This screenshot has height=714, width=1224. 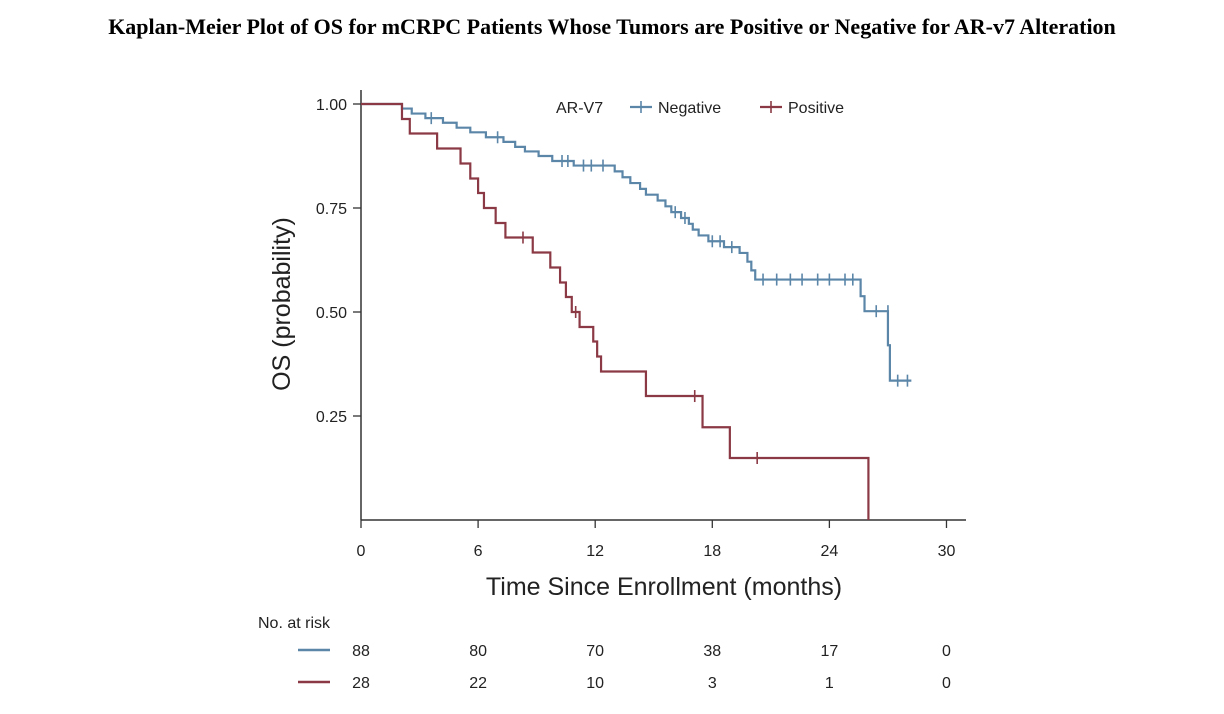 I want to click on risk-count: 38, so click(x=712, y=651).